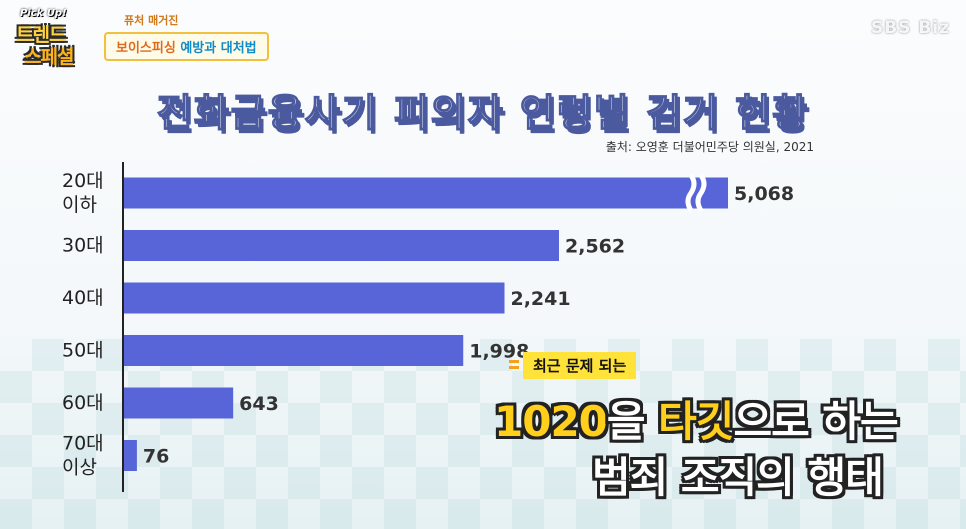  What do you see at coordinates (41, 35) in the screenshot?
I see `logo-line1: 트렌드` at bounding box center [41, 35].